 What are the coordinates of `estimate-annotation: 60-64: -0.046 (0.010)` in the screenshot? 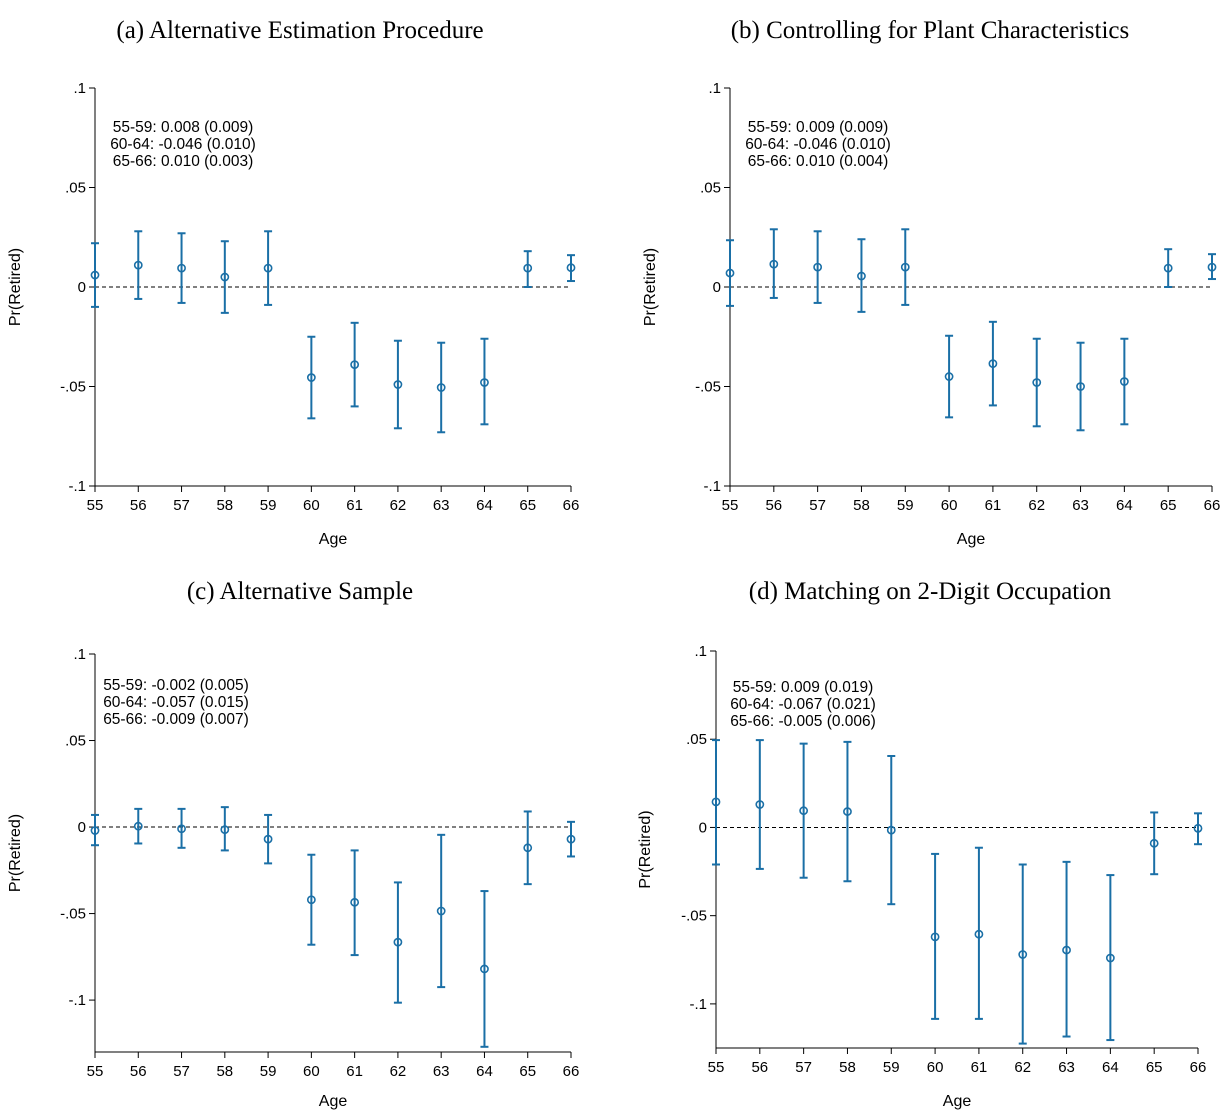 It's located at (183, 144).